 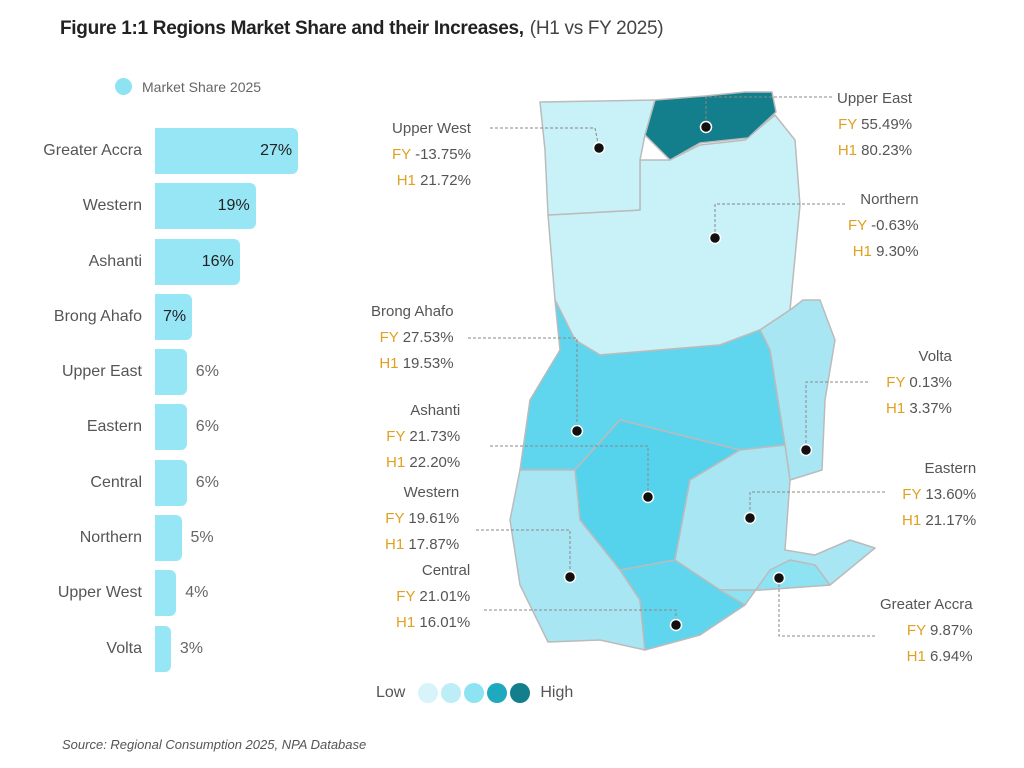 What do you see at coordinates (445, 180) in the screenshot?
I see `h1-value: 21.72%` at bounding box center [445, 180].